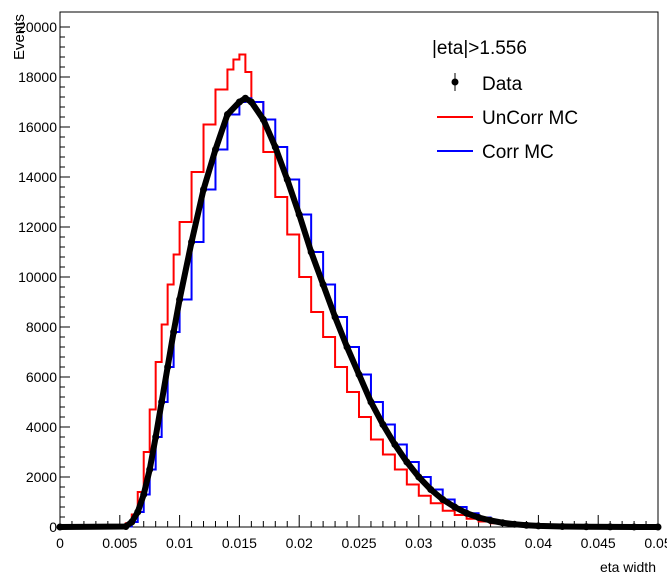  What do you see at coordinates (358, 543) in the screenshot?
I see `x-tick-label: 0.025` at bounding box center [358, 543].